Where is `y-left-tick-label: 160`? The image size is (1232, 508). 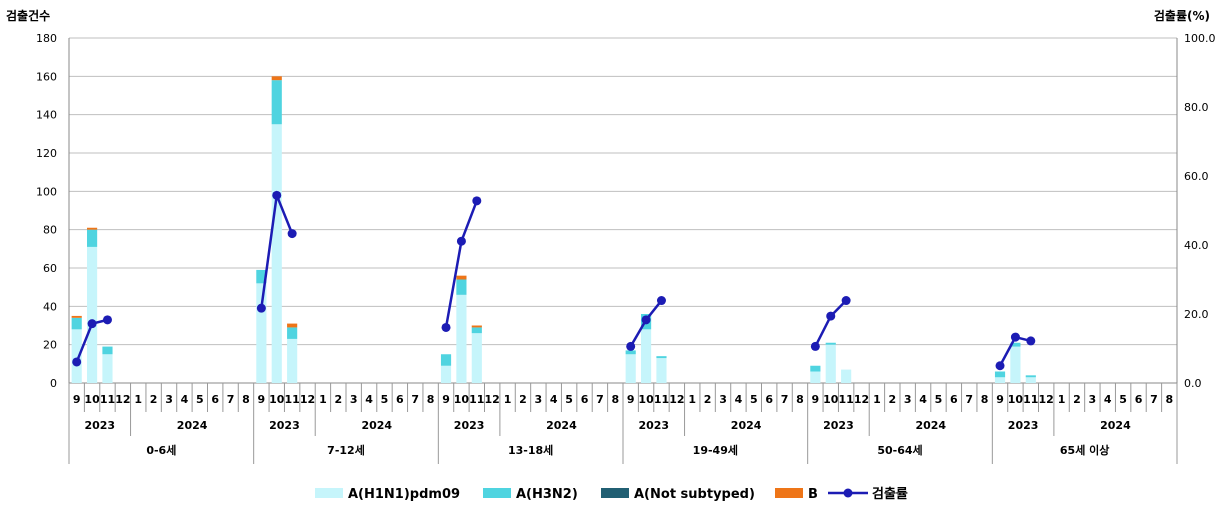 y-left-tick-label: 160 is located at coordinates (46, 76).